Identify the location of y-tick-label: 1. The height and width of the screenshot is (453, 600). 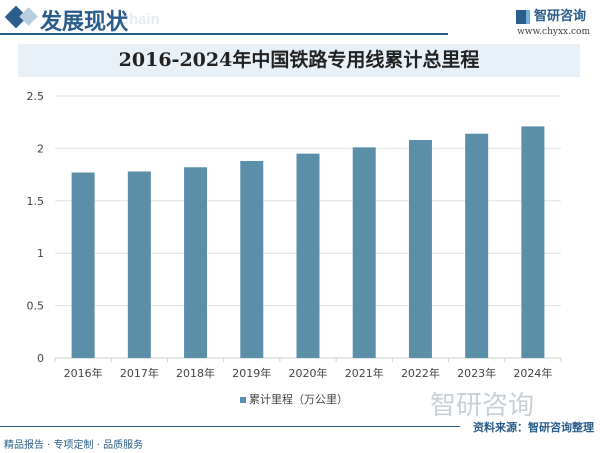
(40, 253).